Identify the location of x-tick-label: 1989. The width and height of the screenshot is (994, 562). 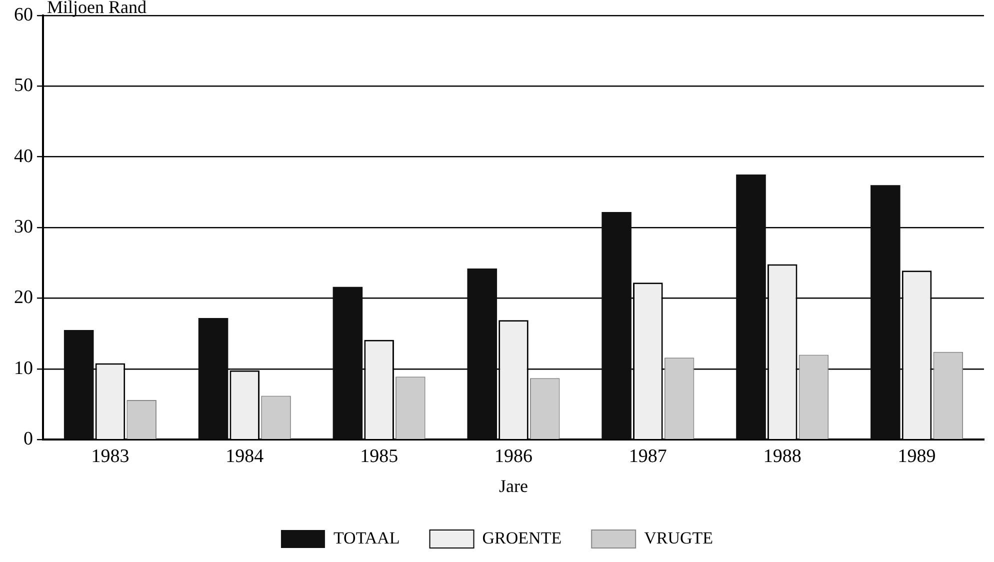
(917, 456).